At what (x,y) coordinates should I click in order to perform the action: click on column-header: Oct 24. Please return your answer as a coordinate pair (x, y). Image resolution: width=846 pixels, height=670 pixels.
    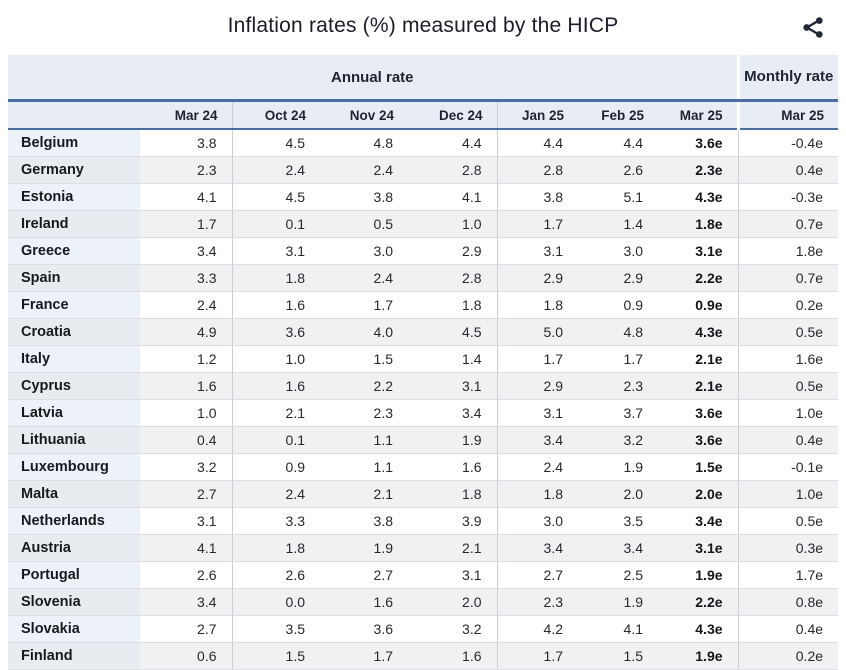
    Looking at the image, I should click on (275, 115).